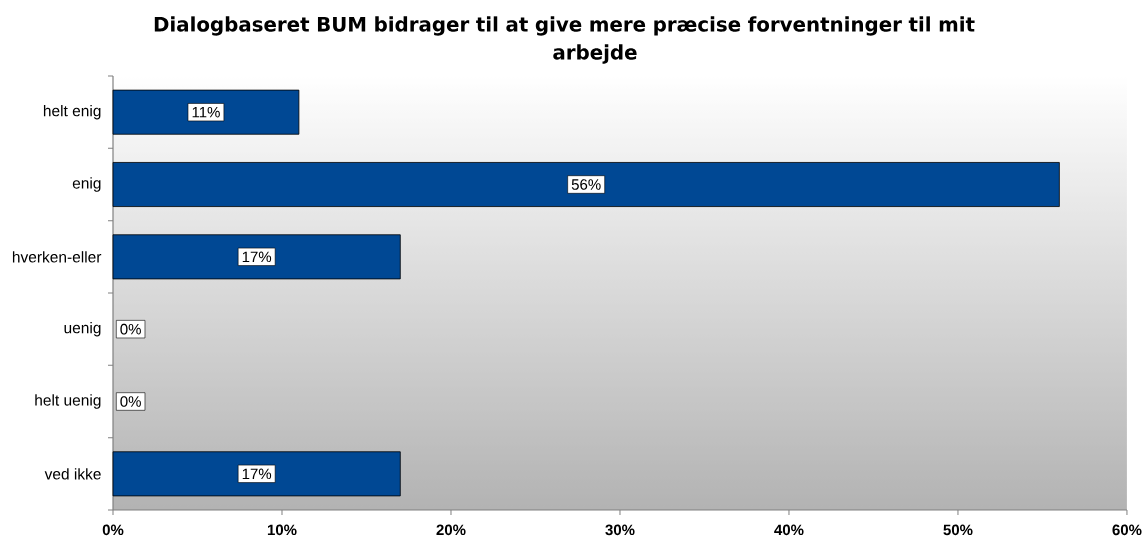 The height and width of the screenshot is (539, 1144). What do you see at coordinates (86, 184) in the screenshot?
I see `y-tick-label: enig` at bounding box center [86, 184].